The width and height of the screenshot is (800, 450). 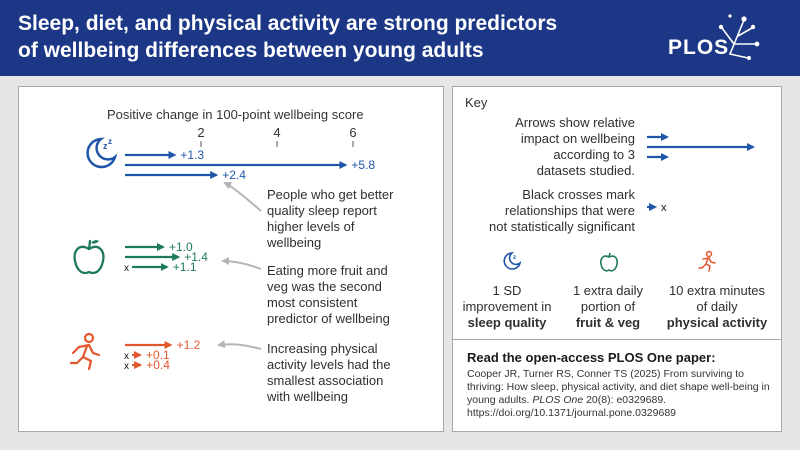 What do you see at coordinates (577, 138) in the screenshot?
I see `key-line: impact on wellbeing` at bounding box center [577, 138].